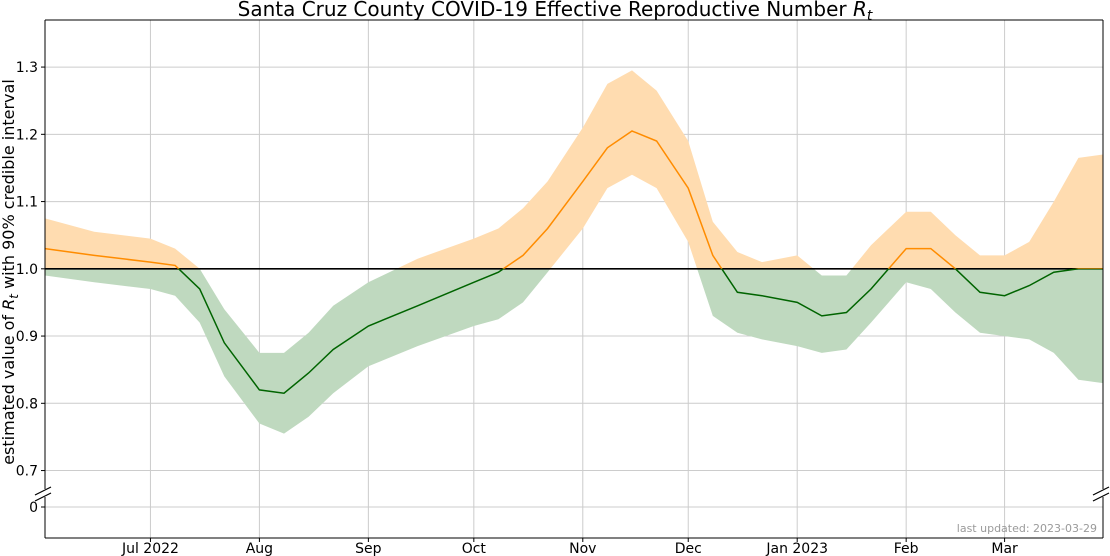  I want to click on chart-title-symbol: R, so click(860, 10).